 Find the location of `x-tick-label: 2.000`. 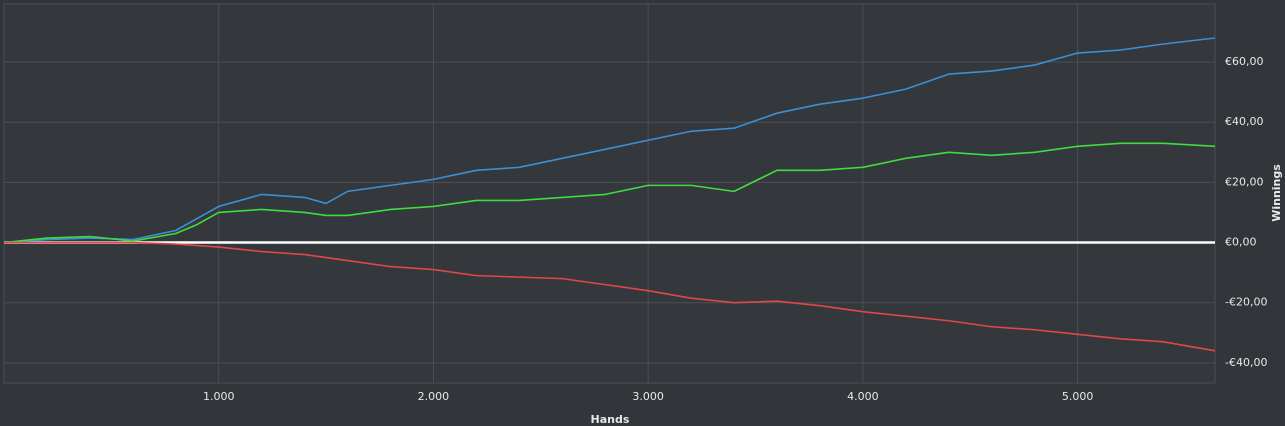

x-tick-label: 2.000 is located at coordinates (434, 396).